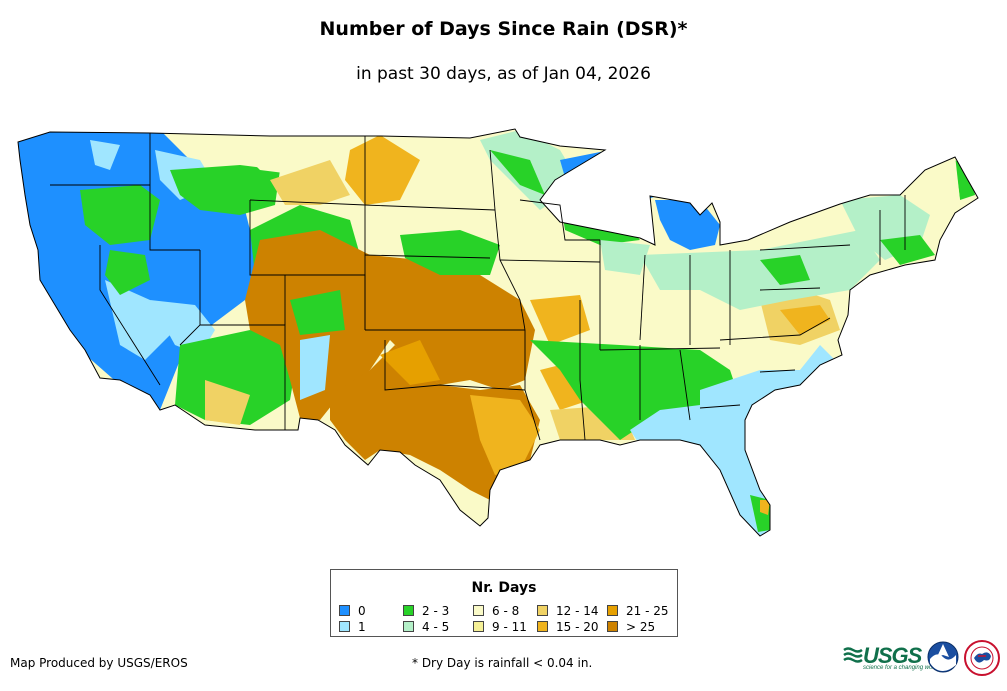 The width and height of the screenshot is (1007, 691). What do you see at coordinates (450, 252) in the screenshot?
I see `region-2-3-ne` at bounding box center [450, 252].